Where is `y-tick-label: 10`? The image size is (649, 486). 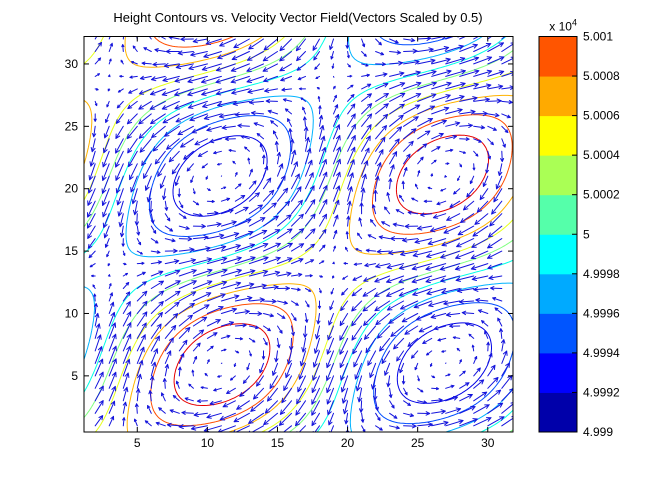 y-tick-label: 10 is located at coordinates (72, 313).